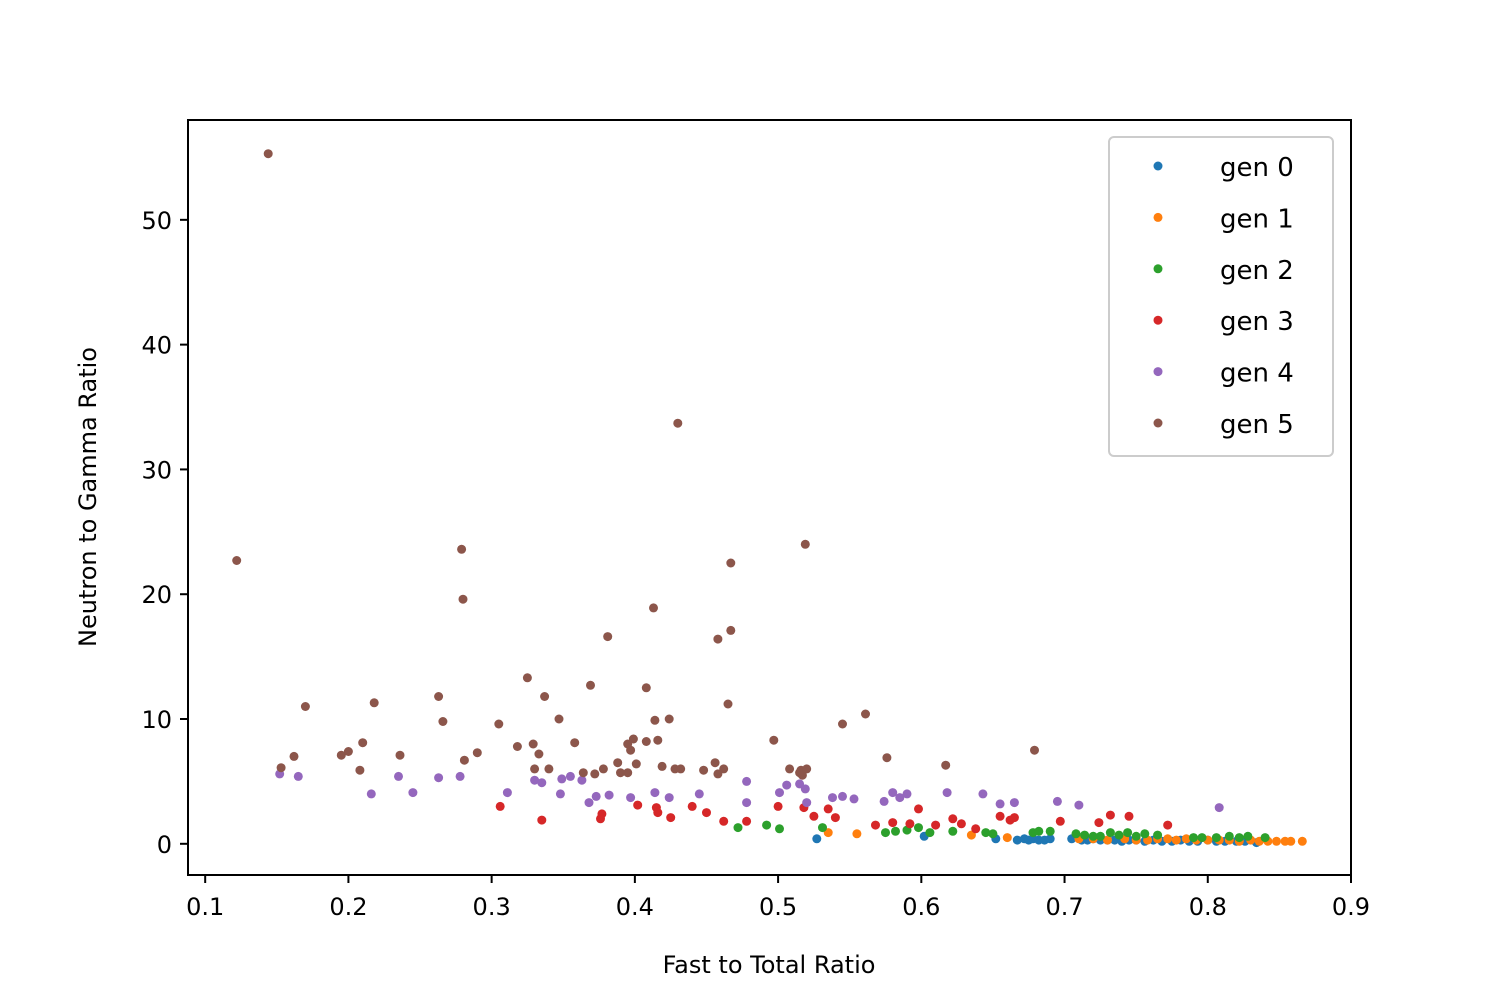  Describe the element at coordinates (156, 720) in the screenshot. I see `y-tick-label: 10` at that location.